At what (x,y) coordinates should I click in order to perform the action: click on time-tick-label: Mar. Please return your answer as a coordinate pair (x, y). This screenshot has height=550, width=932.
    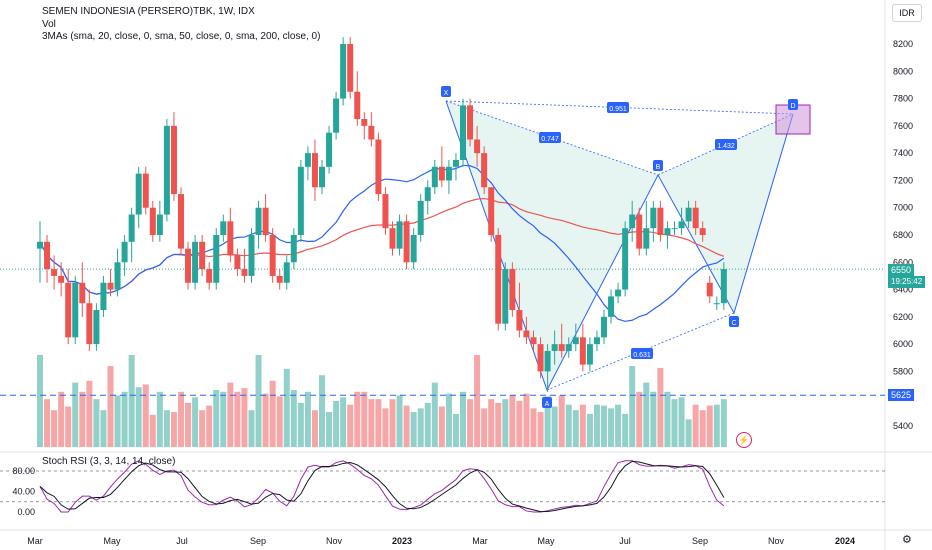
    Looking at the image, I should click on (480, 541).